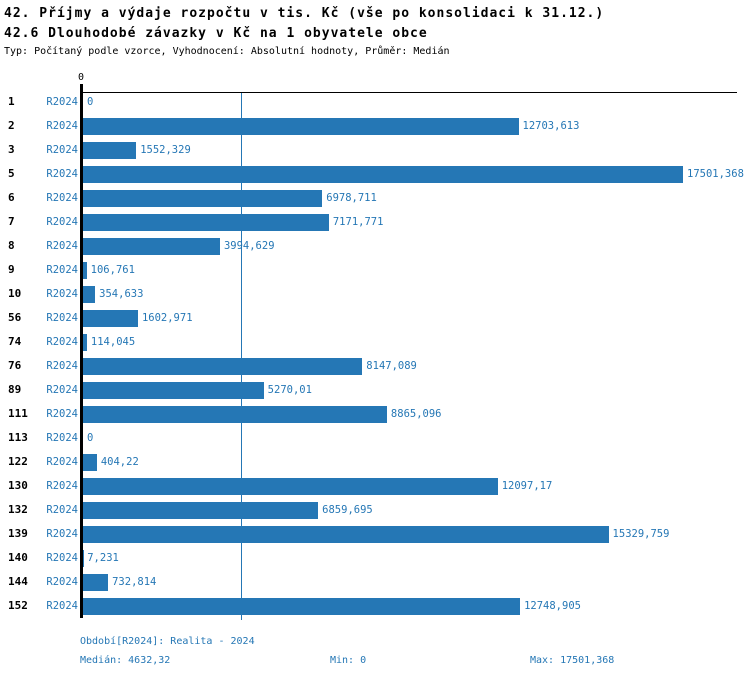 This screenshot has width=750, height=680. What do you see at coordinates (358, 222) in the screenshot?
I see `bar-value-label: 7171,771` at bounding box center [358, 222].